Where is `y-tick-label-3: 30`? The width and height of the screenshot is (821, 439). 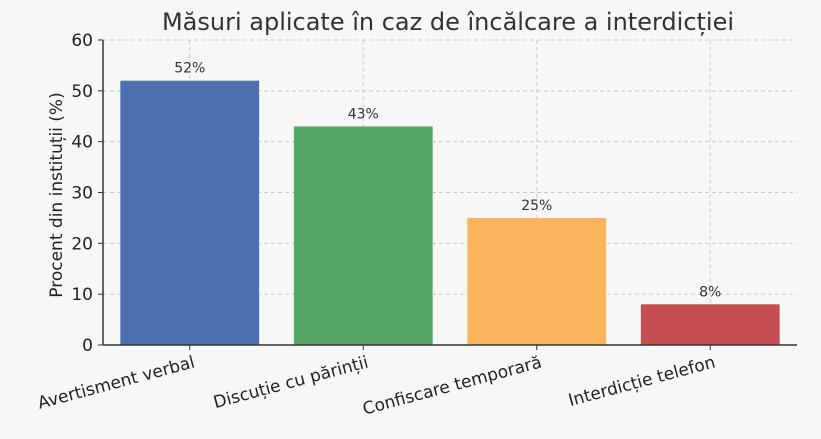
y-tick-label-3: 30 is located at coordinates (82, 194).